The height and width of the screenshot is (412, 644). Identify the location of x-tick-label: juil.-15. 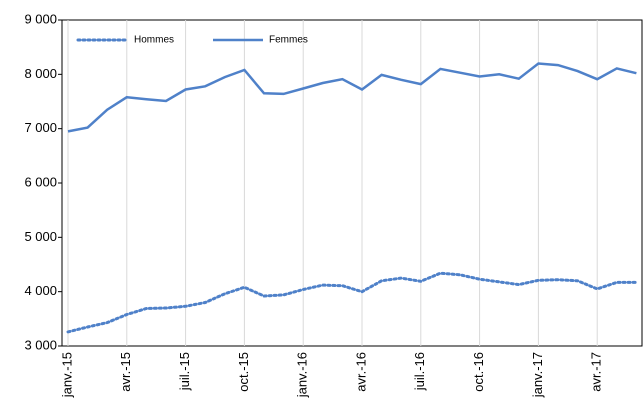
(184, 371).